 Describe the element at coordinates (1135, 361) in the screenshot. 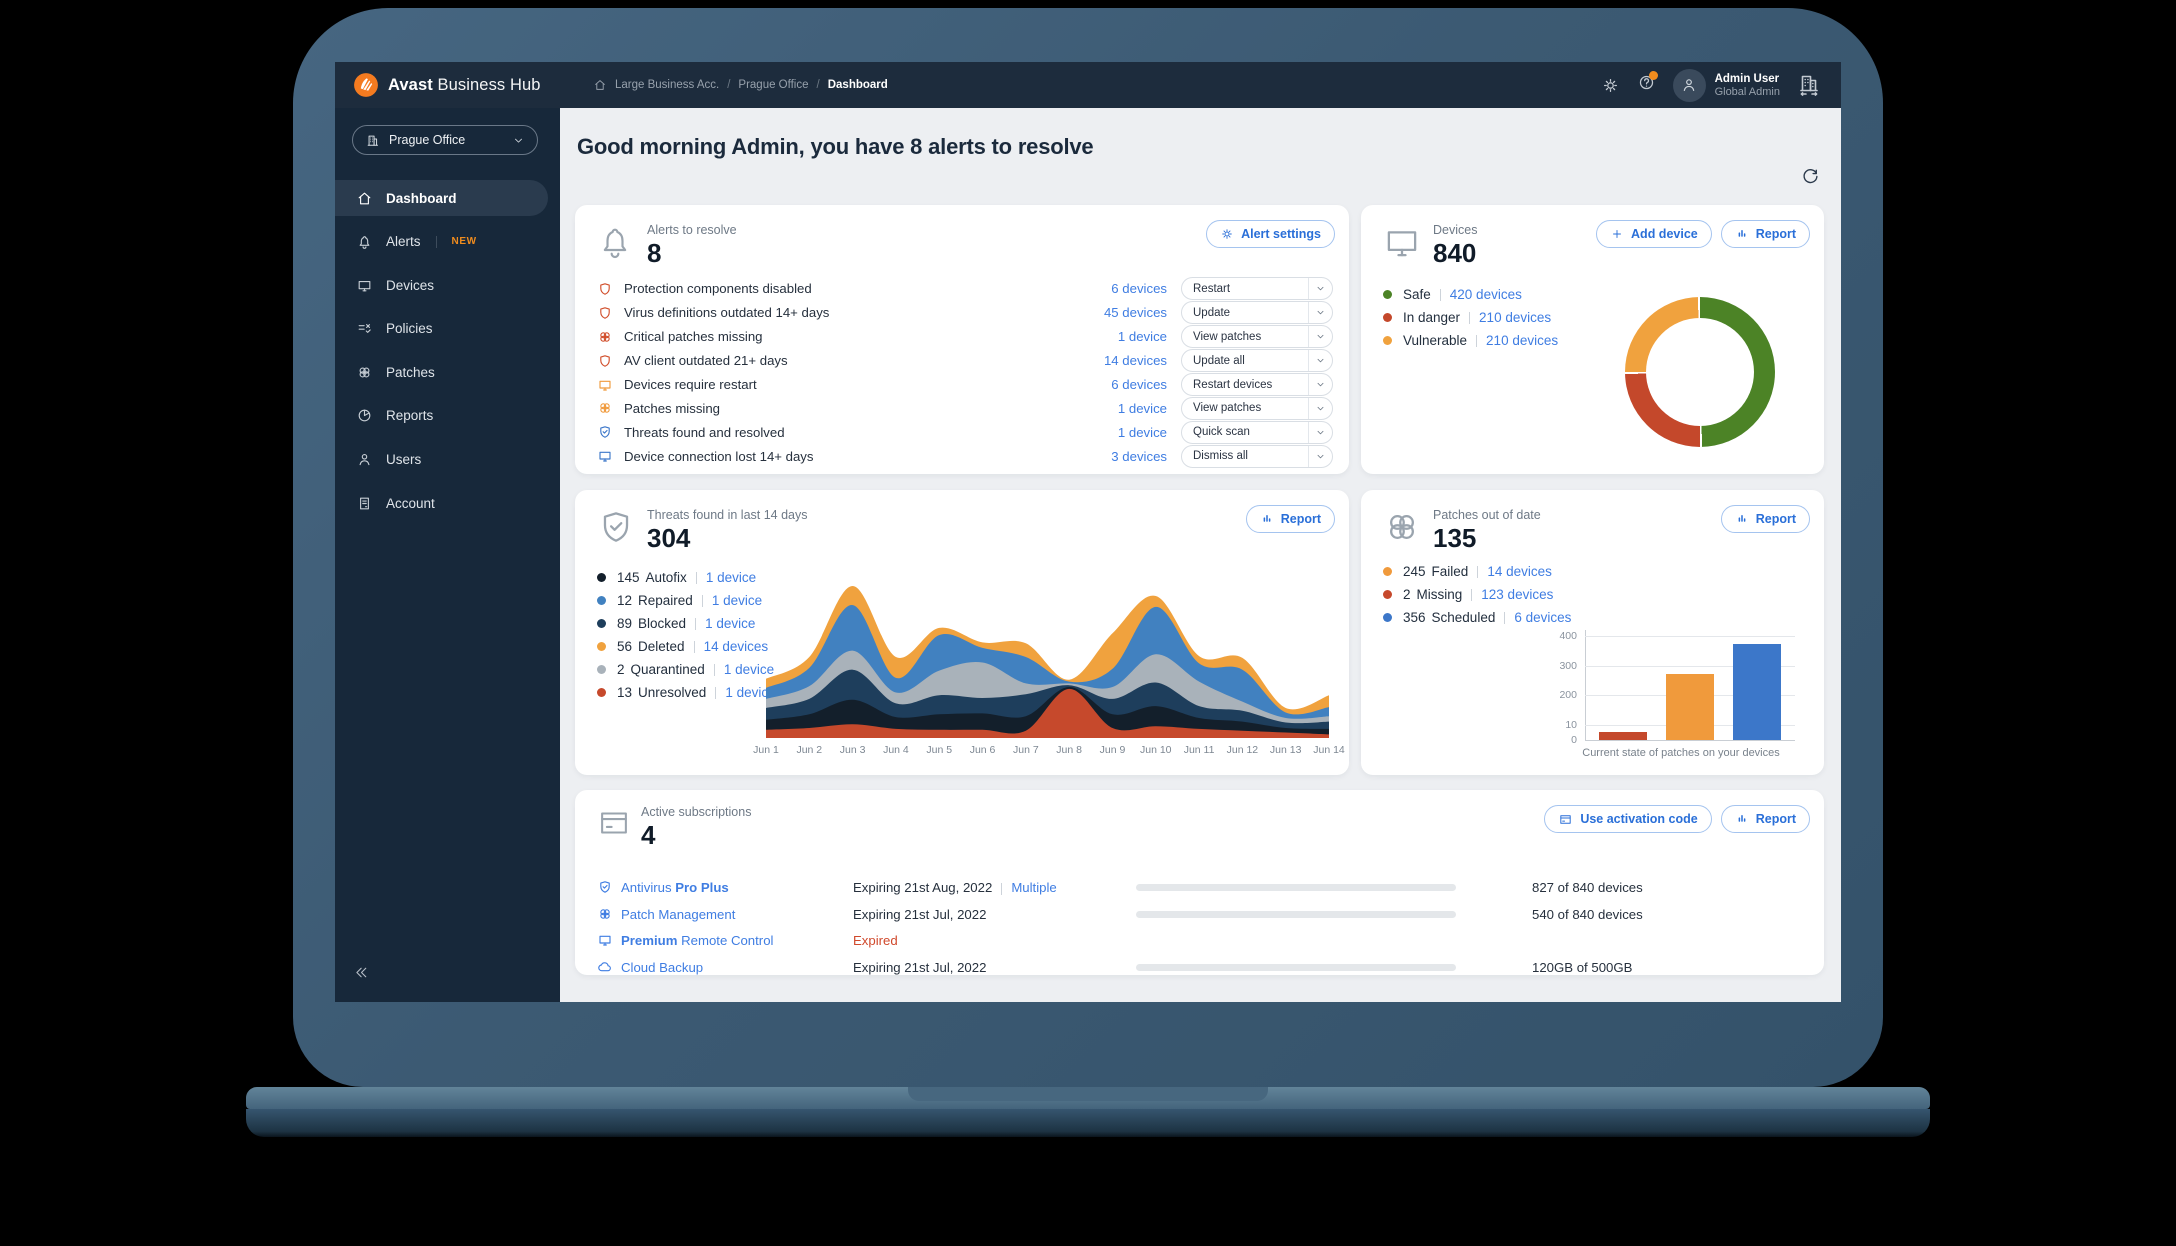

I see `alert-devices-link: 14 devices` at that location.